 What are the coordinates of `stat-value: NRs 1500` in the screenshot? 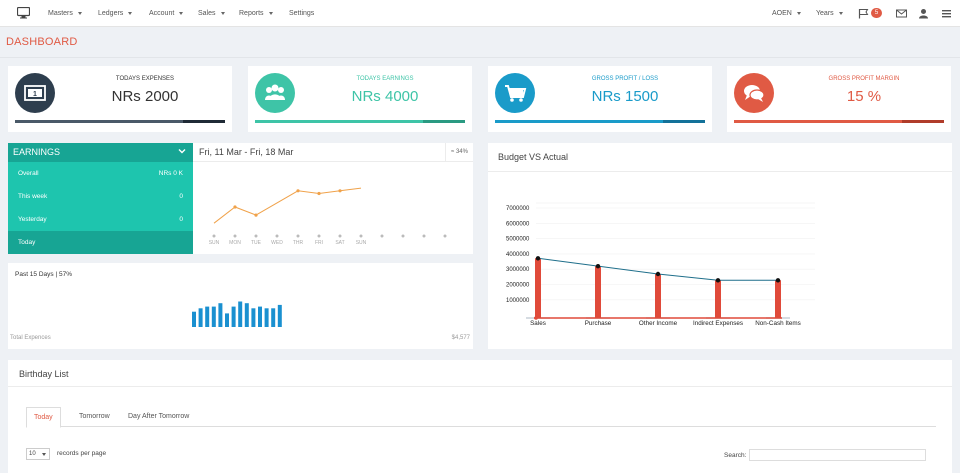 It's located at (625, 96).